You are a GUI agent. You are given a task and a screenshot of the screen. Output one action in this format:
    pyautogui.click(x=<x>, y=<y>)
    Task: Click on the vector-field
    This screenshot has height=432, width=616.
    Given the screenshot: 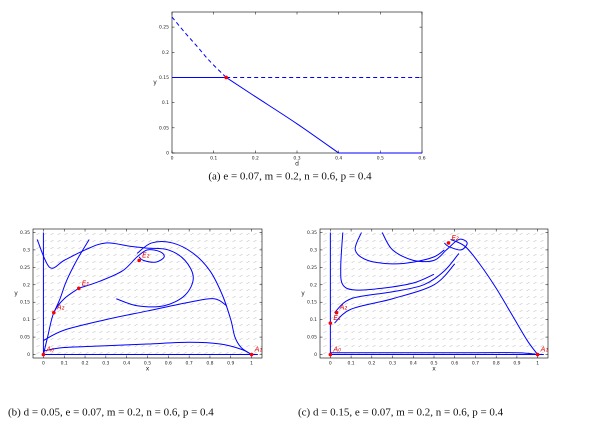 What is the action you would take?
    pyautogui.click(x=434, y=293)
    